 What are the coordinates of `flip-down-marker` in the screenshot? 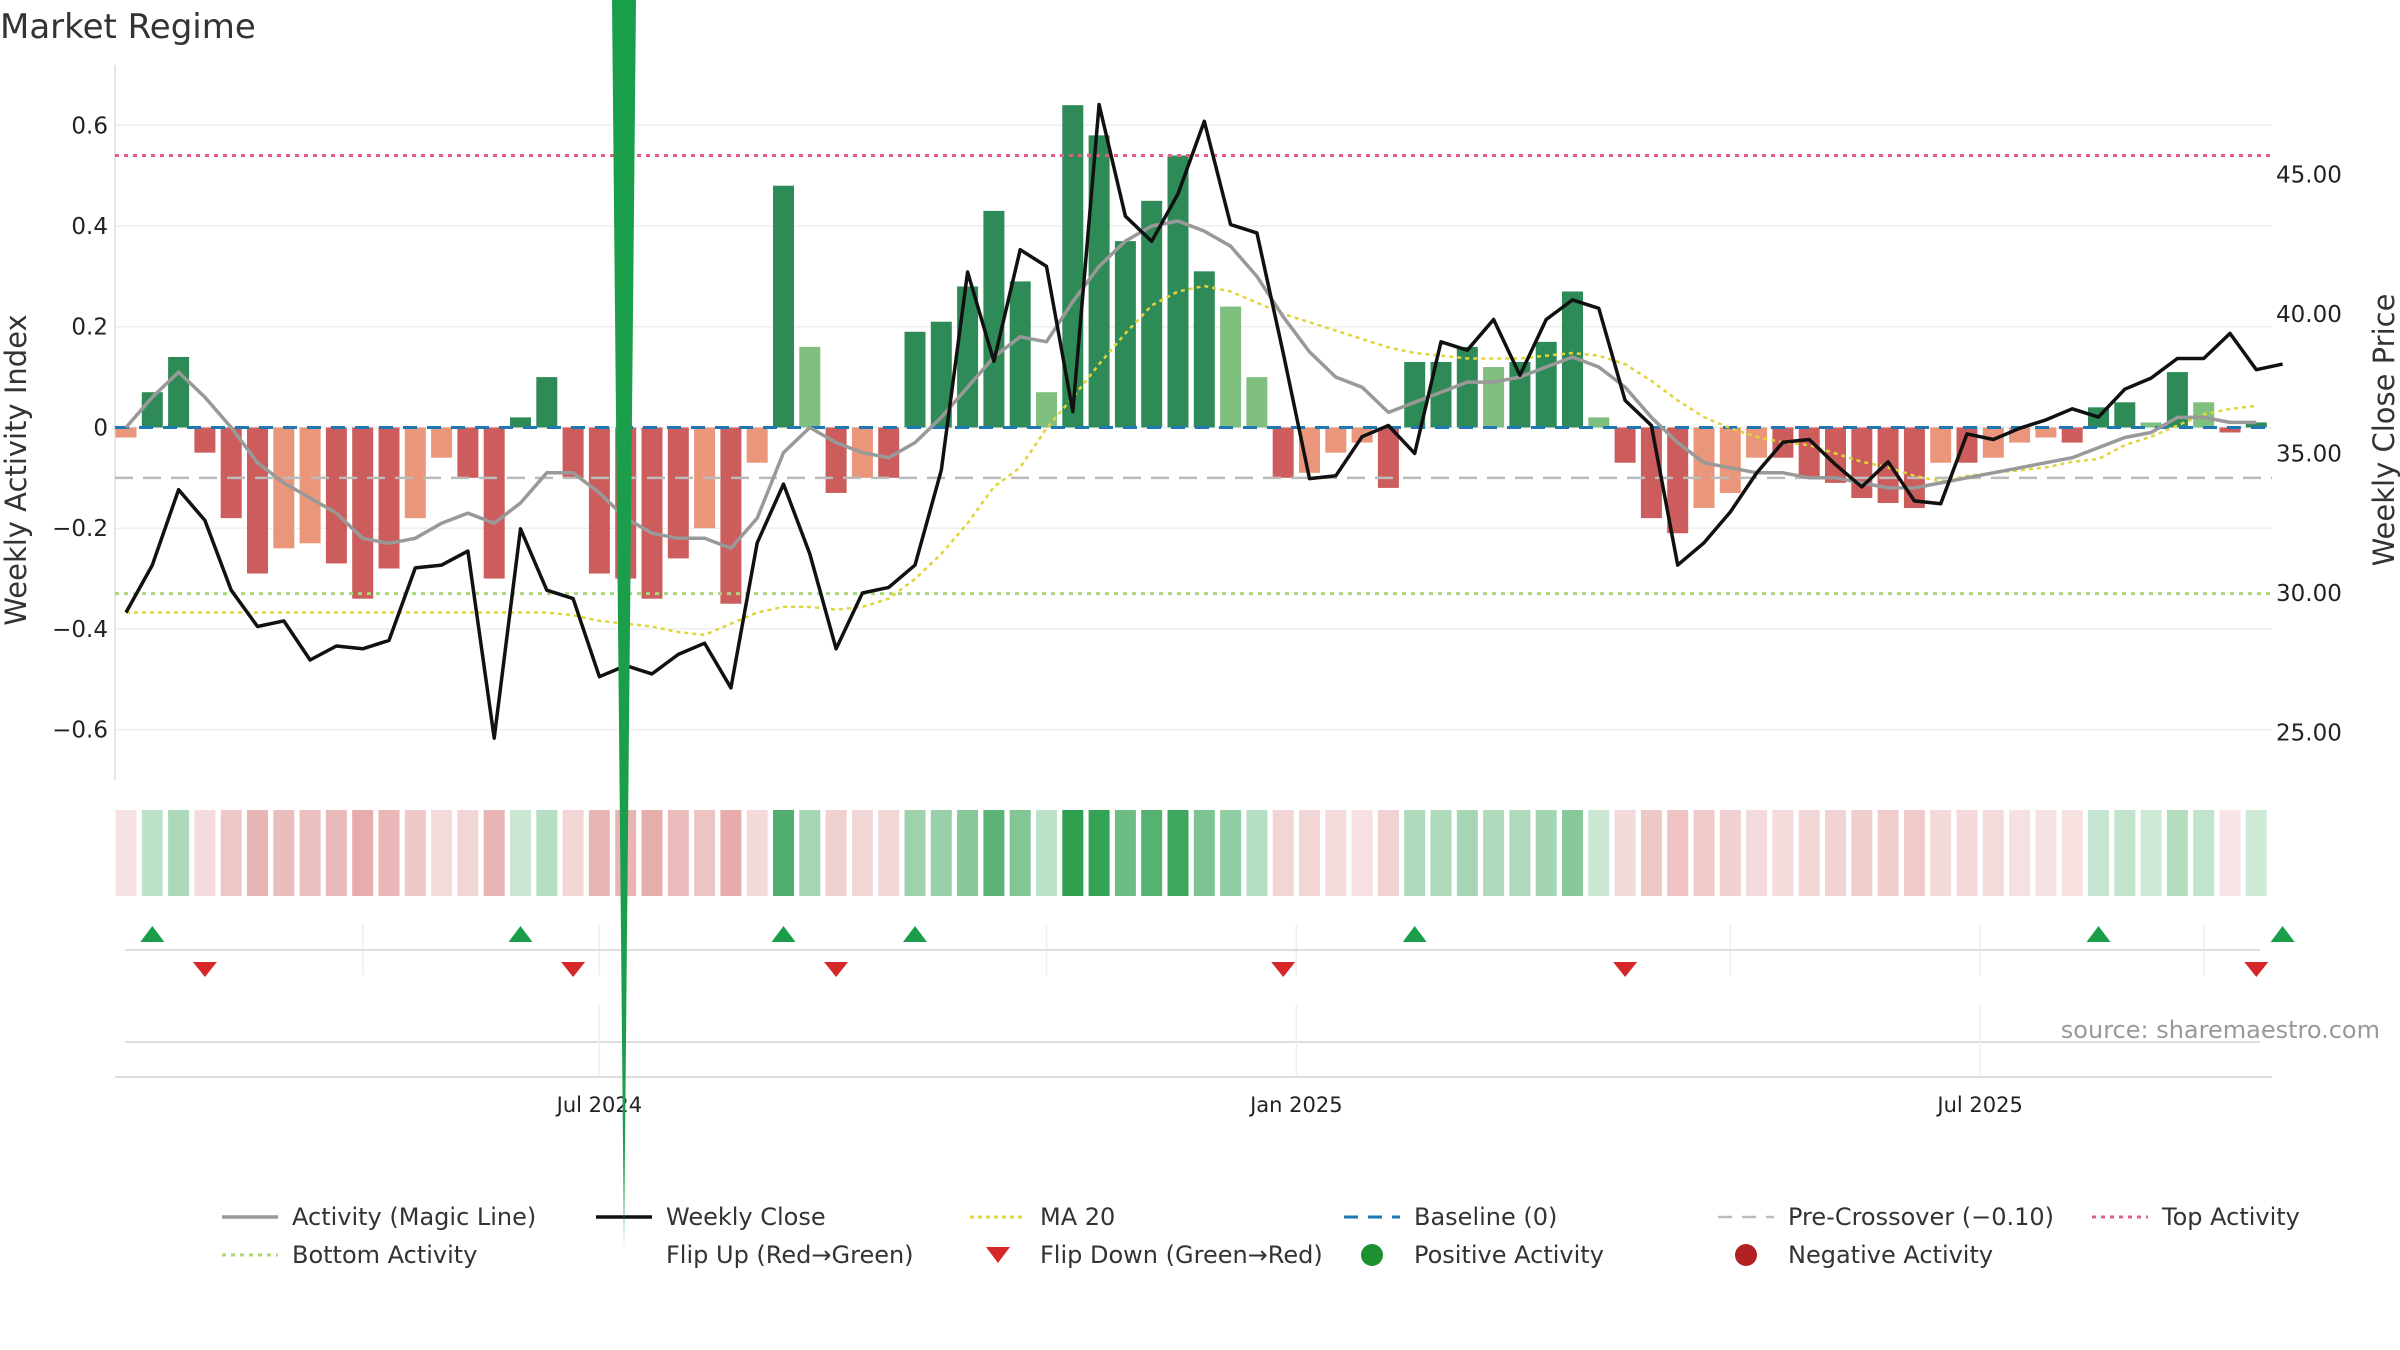 It's located at (1625, 969).